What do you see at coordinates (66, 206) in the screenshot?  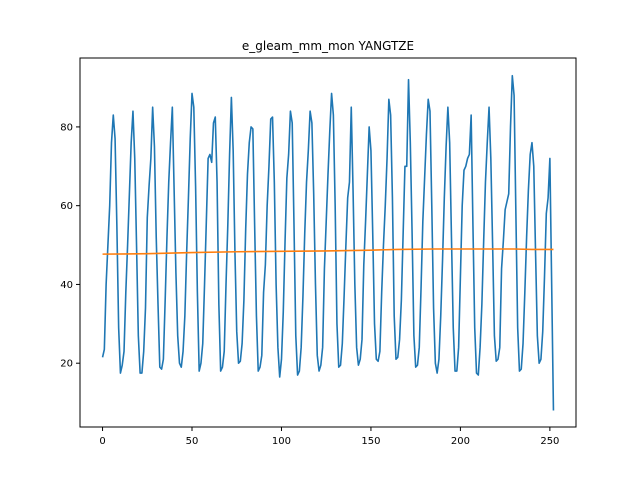 I see `y-tick-label: 60` at bounding box center [66, 206].